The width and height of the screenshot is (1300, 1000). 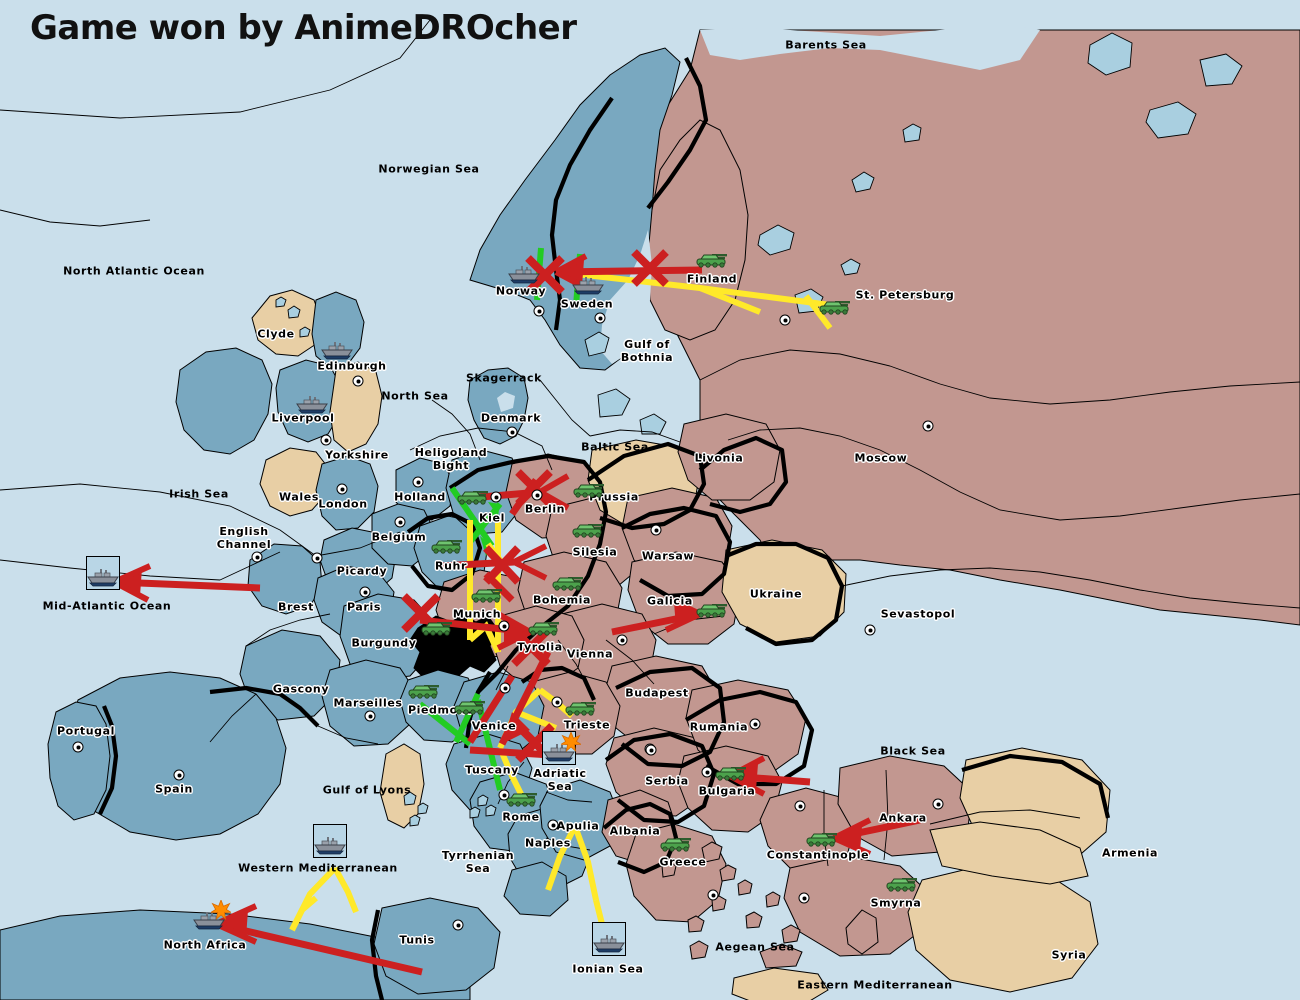 What do you see at coordinates (303, 28) in the screenshot?
I see `page-title: Game won by AnimeDROcher` at bounding box center [303, 28].